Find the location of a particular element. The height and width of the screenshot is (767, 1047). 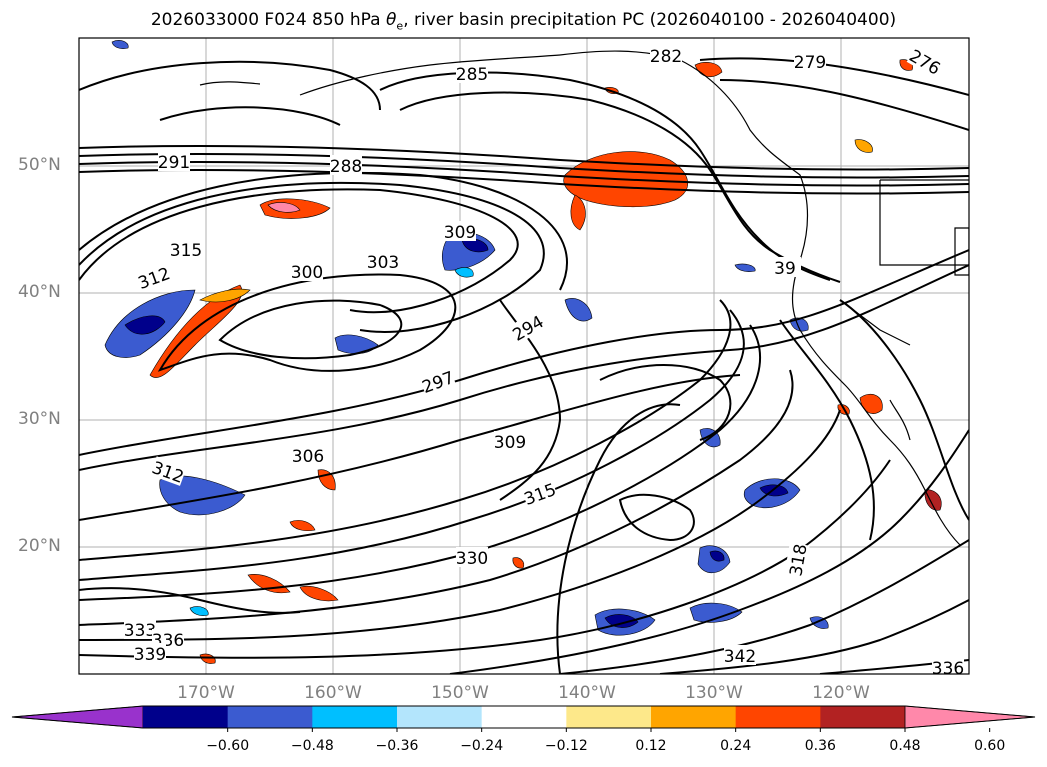

lon-label-150w: 150°W is located at coordinates (460, 693).